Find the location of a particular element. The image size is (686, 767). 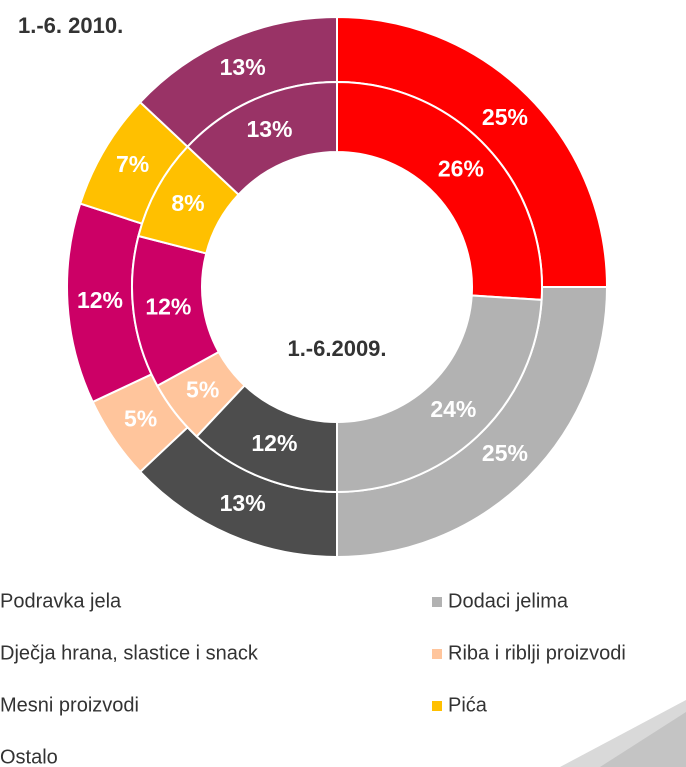

outer-ring-title: 1.-6. 2010. is located at coordinates (70, 25).